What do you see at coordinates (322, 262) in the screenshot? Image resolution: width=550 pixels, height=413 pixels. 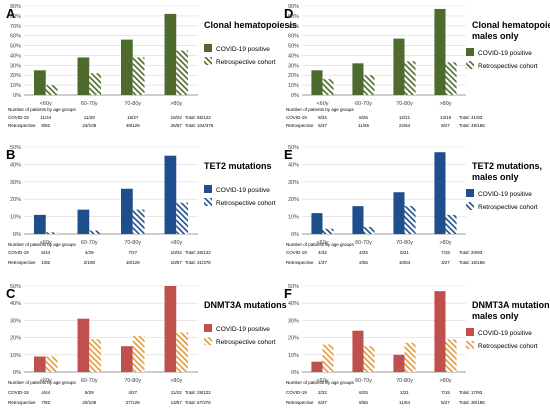 I see `table-cell: 1/37` at bounding box center [322, 262].